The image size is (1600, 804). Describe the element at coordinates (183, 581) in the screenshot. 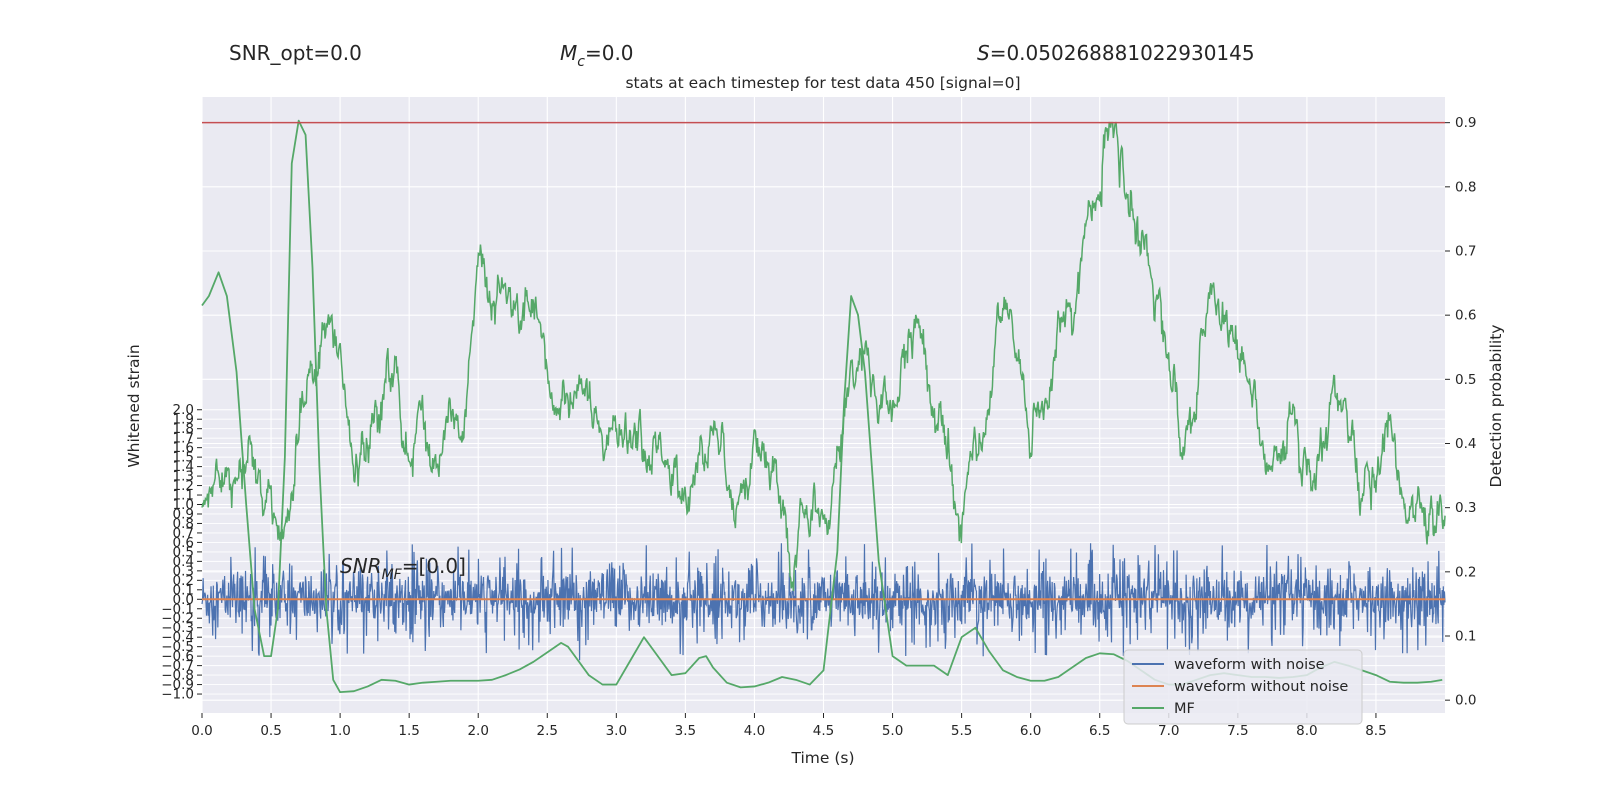

I see `y-left-tick-label: 0.2` at that location.